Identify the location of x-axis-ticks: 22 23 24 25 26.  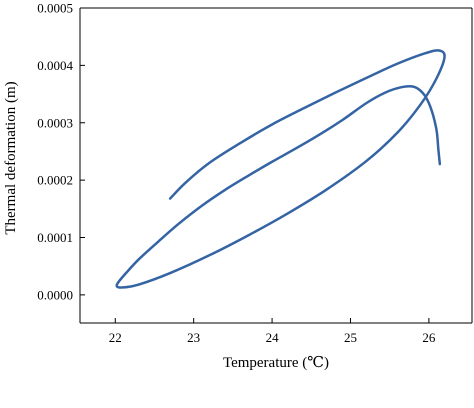
(272, 331).